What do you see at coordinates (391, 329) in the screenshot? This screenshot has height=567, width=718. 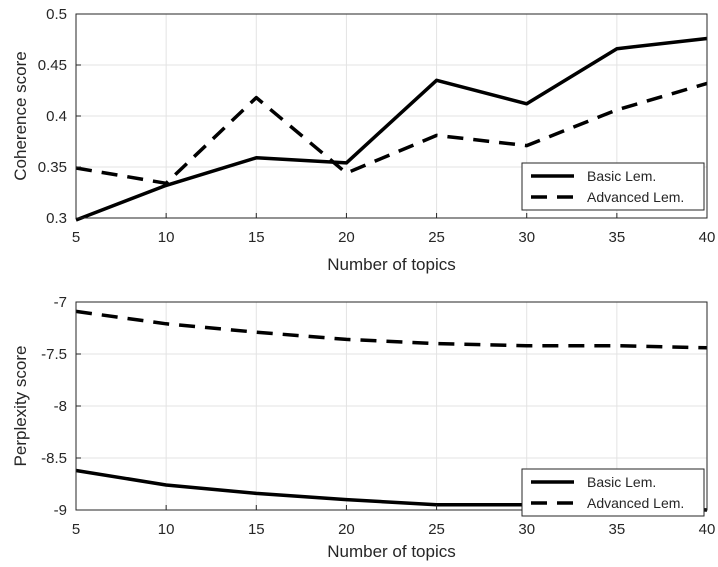 I see `series-line-advanced-lem` at bounding box center [391, 329].